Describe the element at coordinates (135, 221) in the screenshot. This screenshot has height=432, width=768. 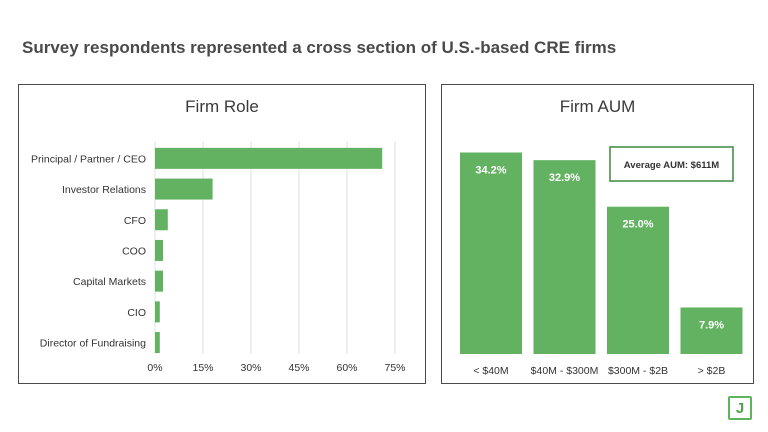
I see `category-label: CFO` at that location.